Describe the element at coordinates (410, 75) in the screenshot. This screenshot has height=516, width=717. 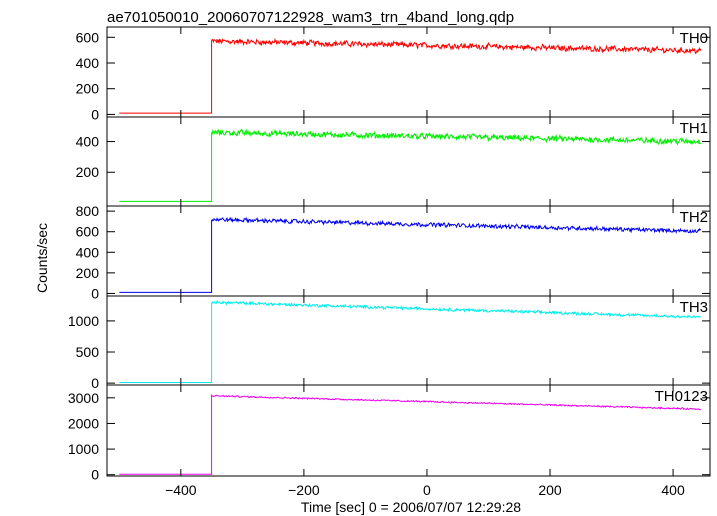
I see `series-line-th0` at that location.